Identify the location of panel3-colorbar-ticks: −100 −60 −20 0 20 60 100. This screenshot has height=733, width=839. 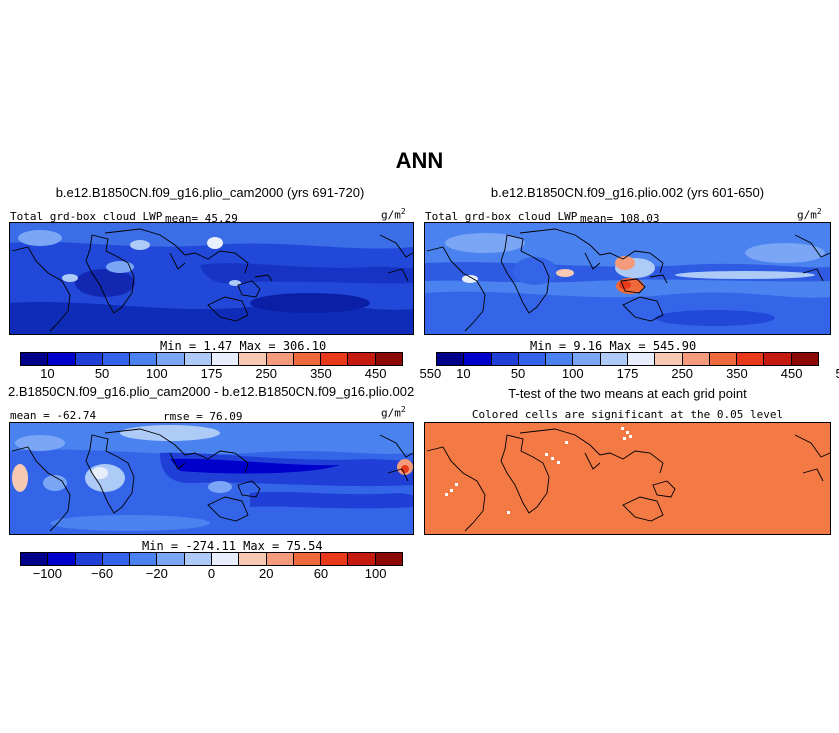
(211, 574).